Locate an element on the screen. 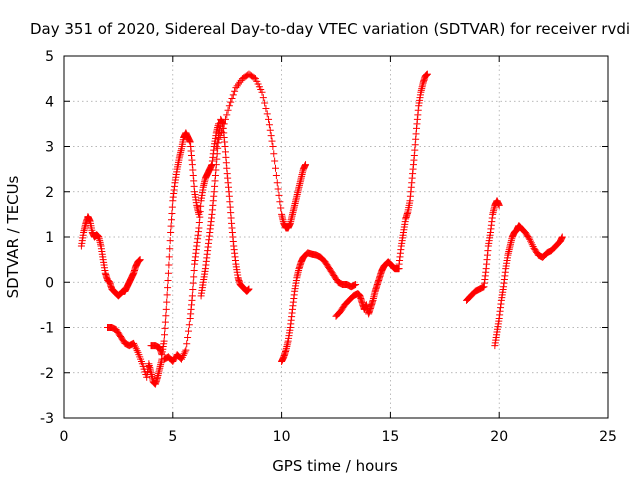 Image resolution: width=640 pixels, height=480 pixels. y-tick-label: 4 is located at coordinates (49, 102).